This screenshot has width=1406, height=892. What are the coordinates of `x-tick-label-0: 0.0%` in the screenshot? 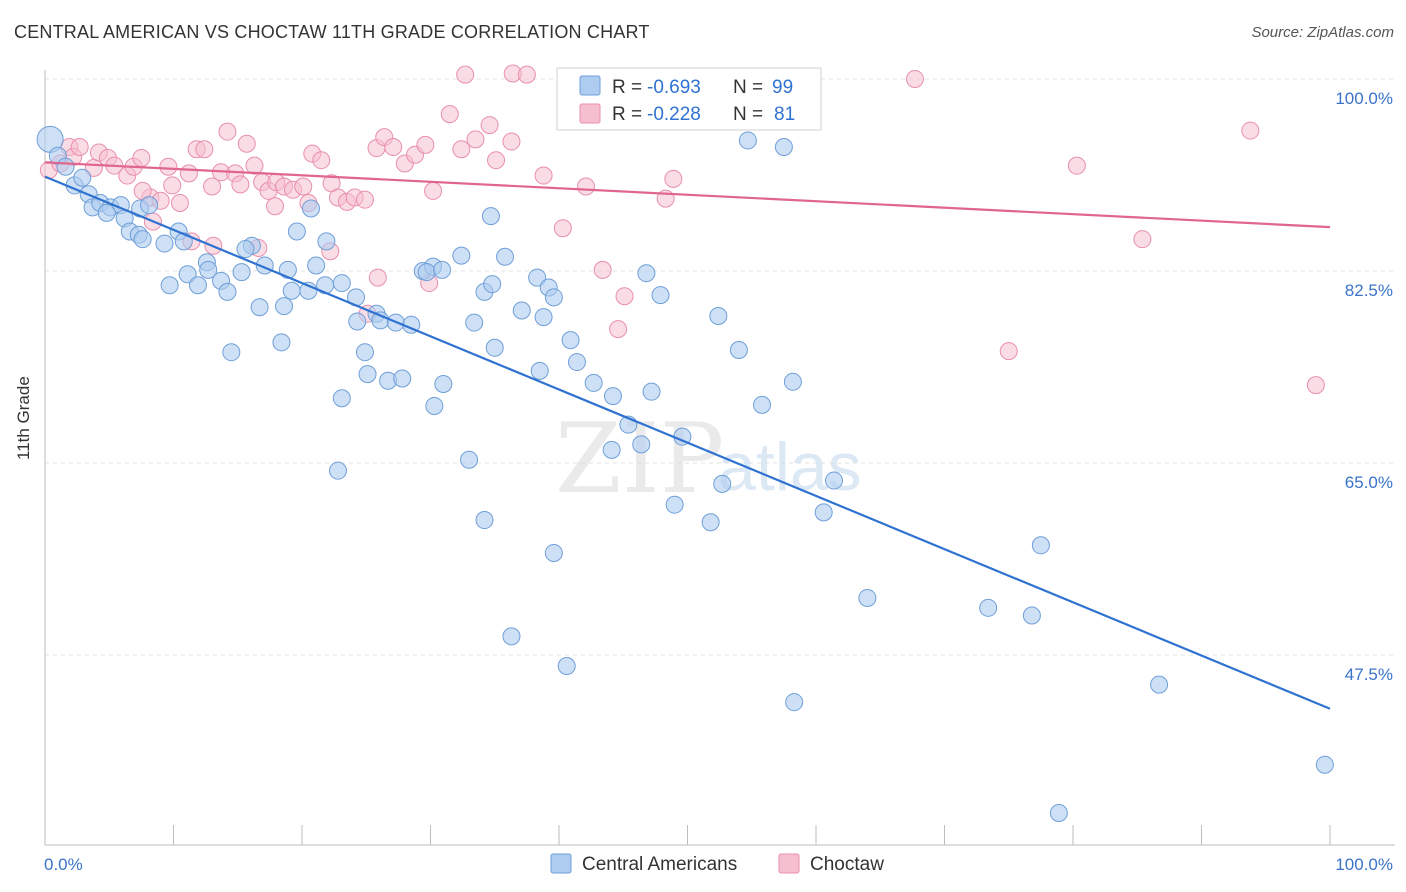 It's located at (63, 864).